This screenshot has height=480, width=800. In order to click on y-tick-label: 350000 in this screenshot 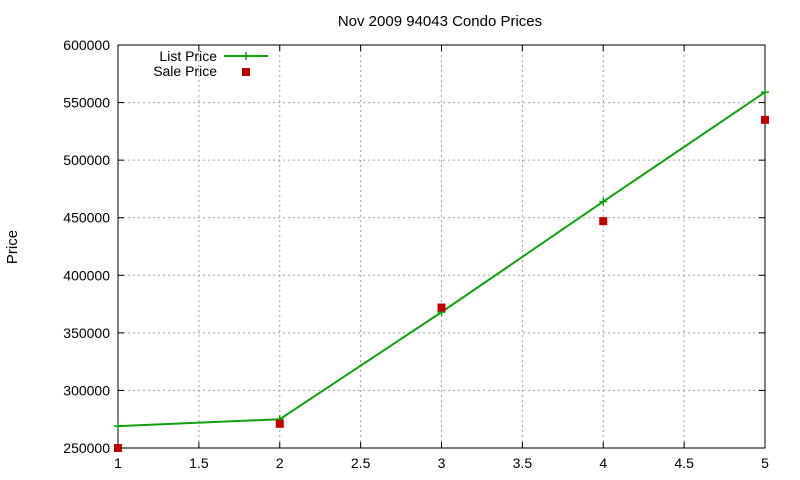, I will do `click(86, 333)`.